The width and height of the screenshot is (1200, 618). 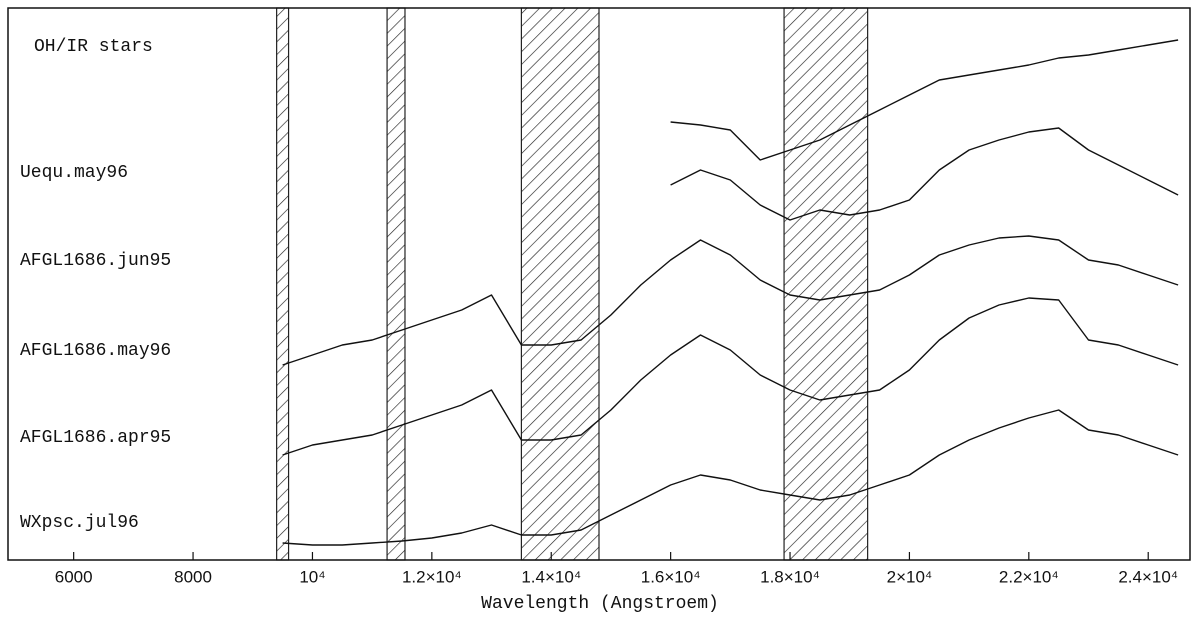 I want to click on x-tick-label: 6000, so click(x=74, y=576).